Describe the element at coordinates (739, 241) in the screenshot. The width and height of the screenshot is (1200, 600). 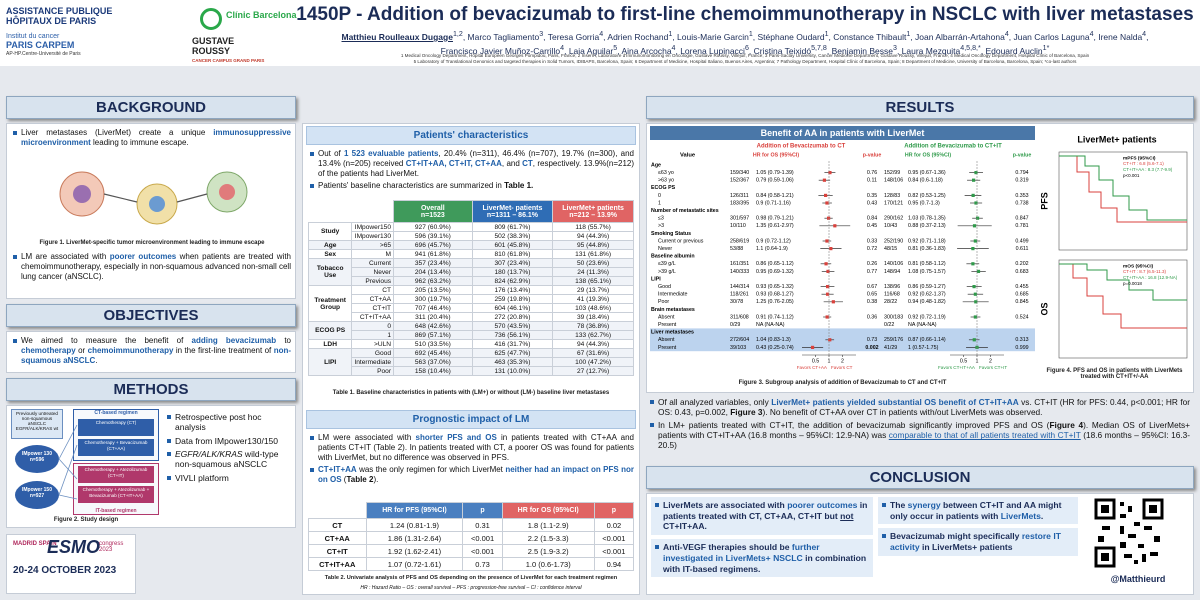
I see `n-cell: 258/619` at that location.